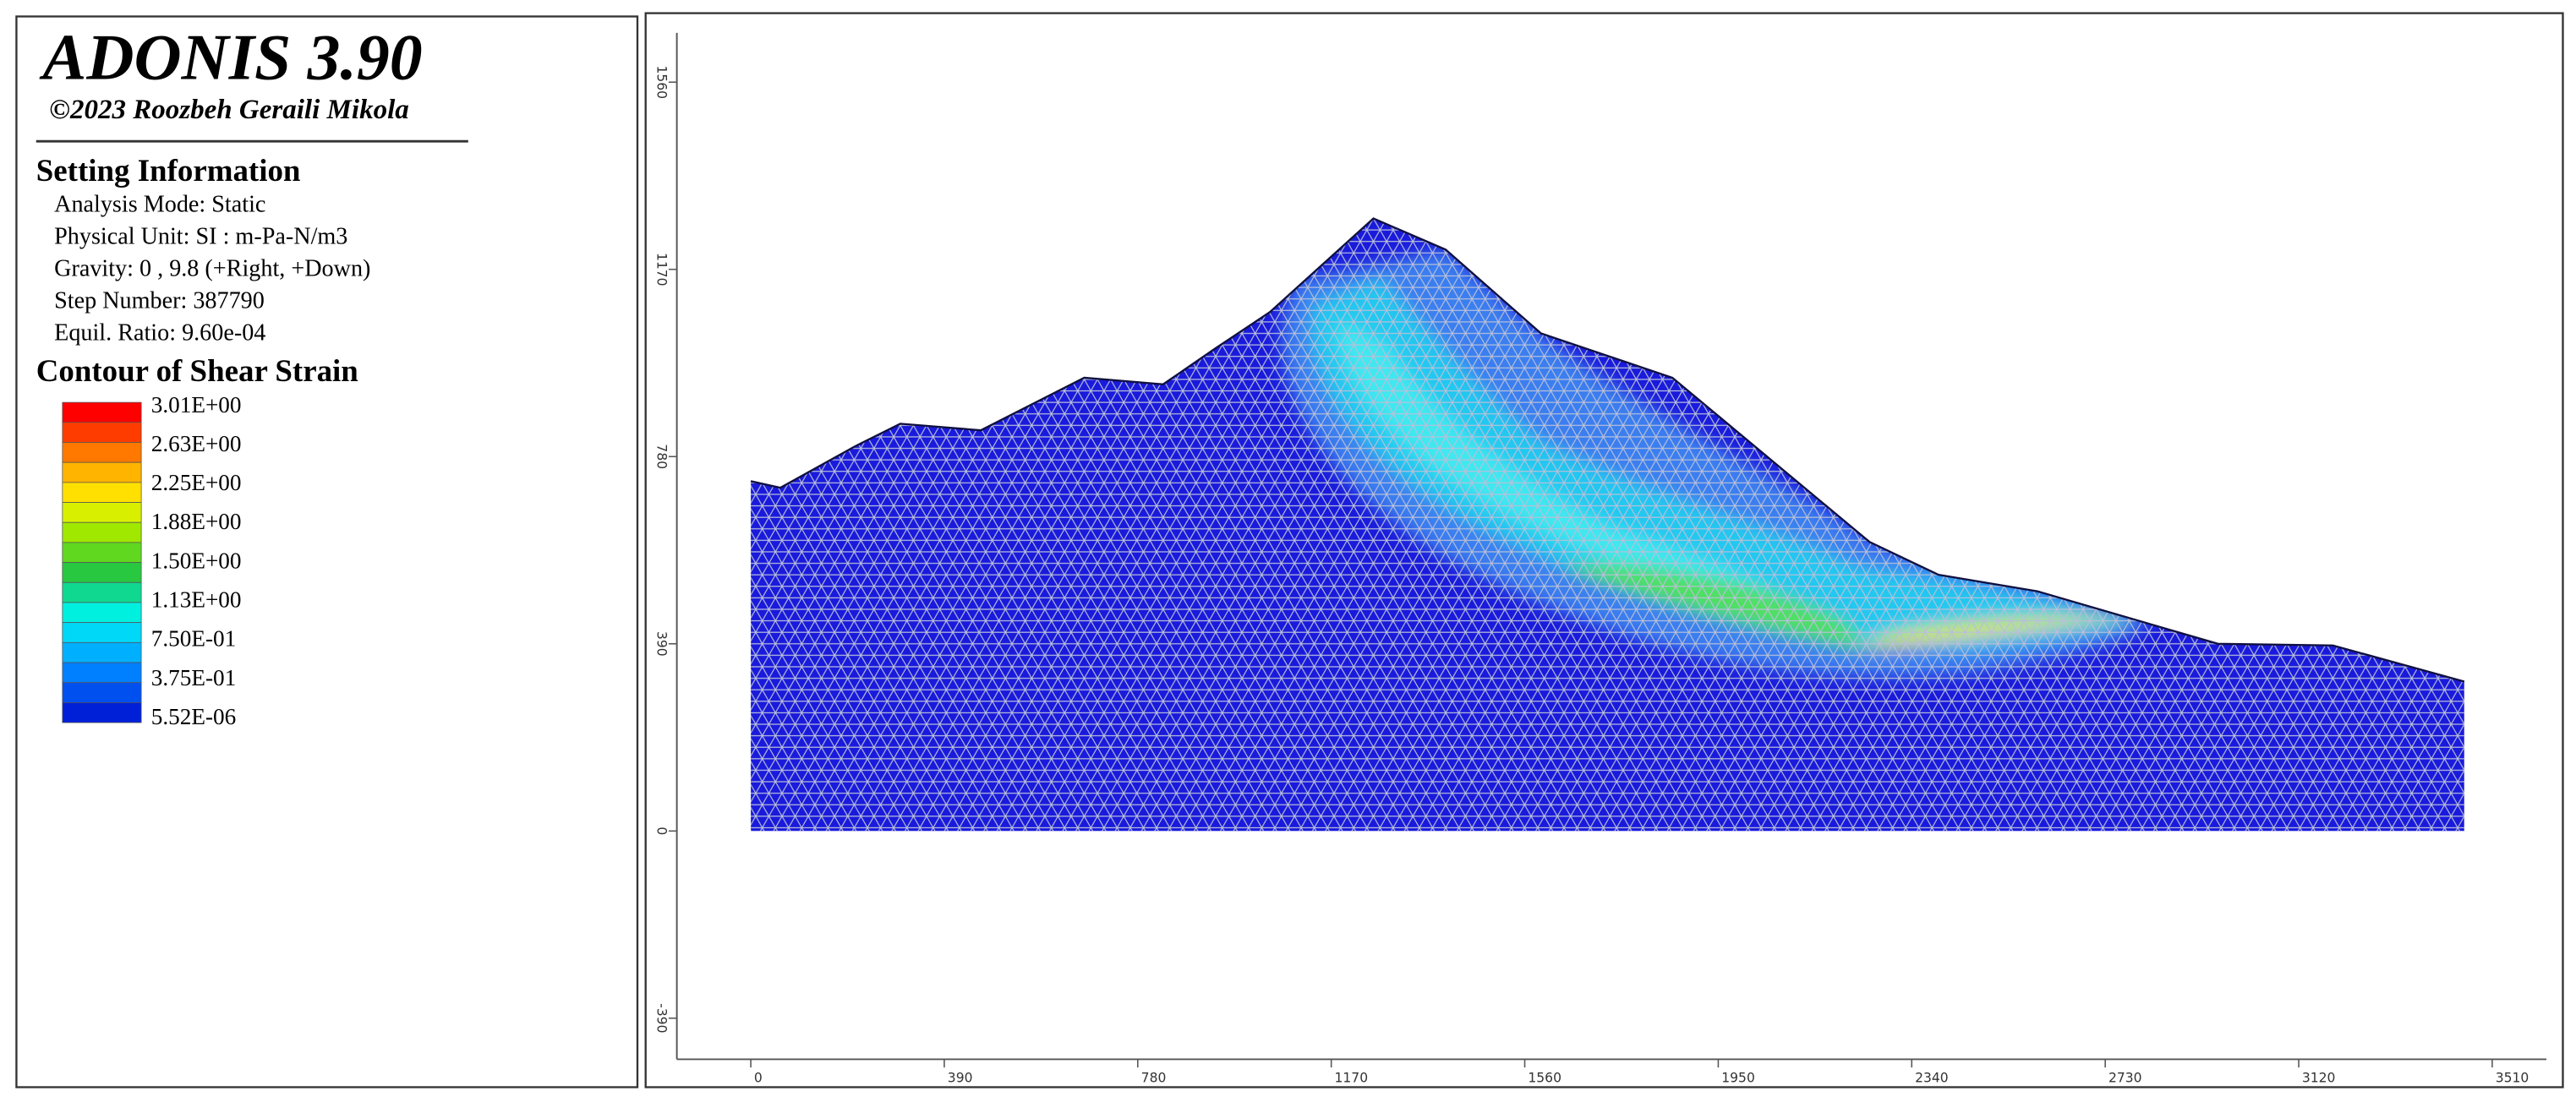 The height and width of the screenshot is (1102, 2576). I want to click on x-tick-label: 3120, so click(2319, 1078).